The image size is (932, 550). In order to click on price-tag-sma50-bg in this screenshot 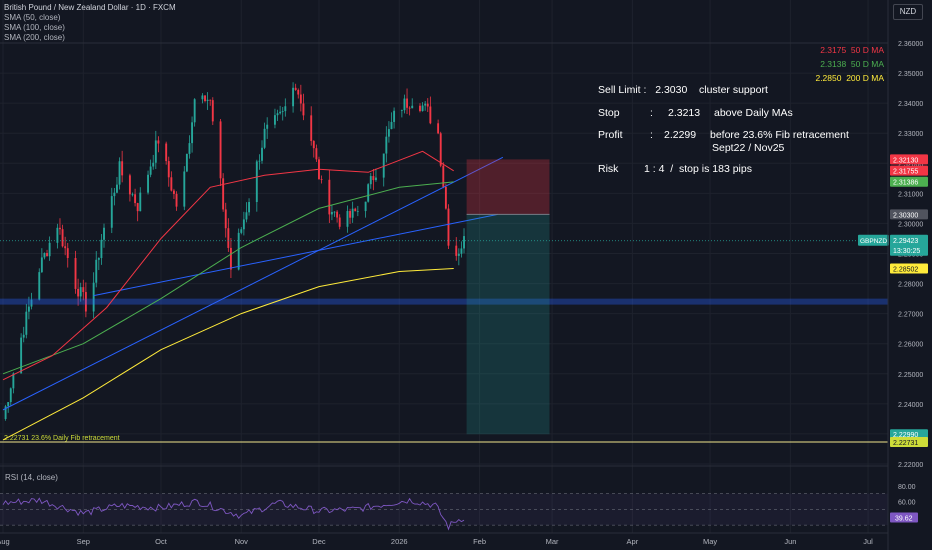, I will do `click(909, 159)`.